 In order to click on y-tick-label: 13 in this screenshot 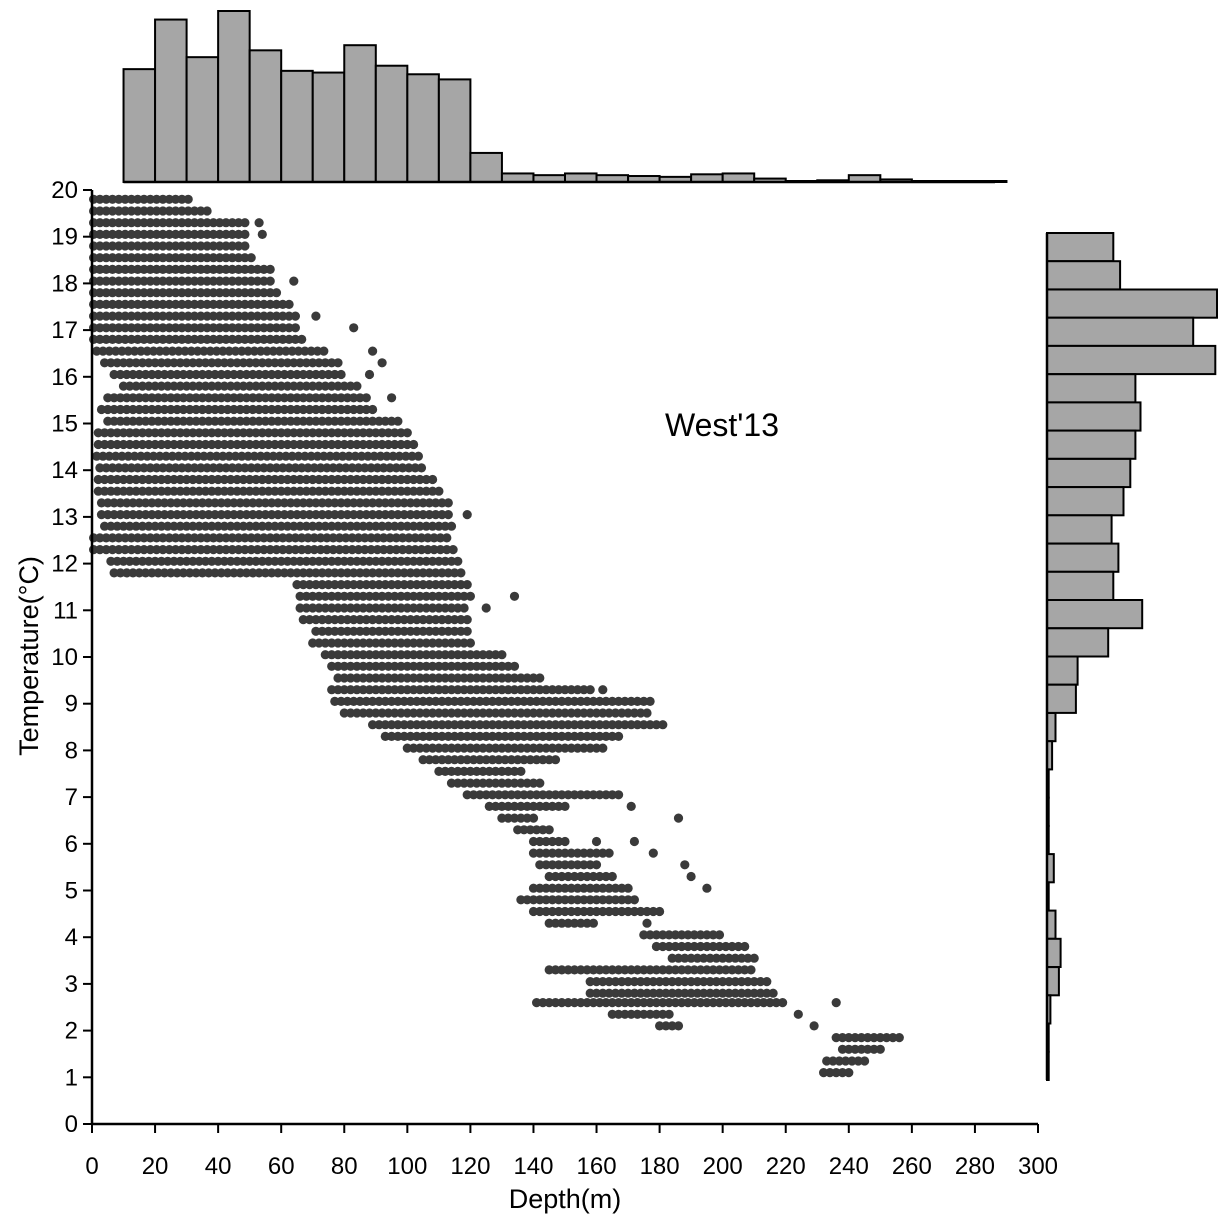, I will do `click(64, 517)`.